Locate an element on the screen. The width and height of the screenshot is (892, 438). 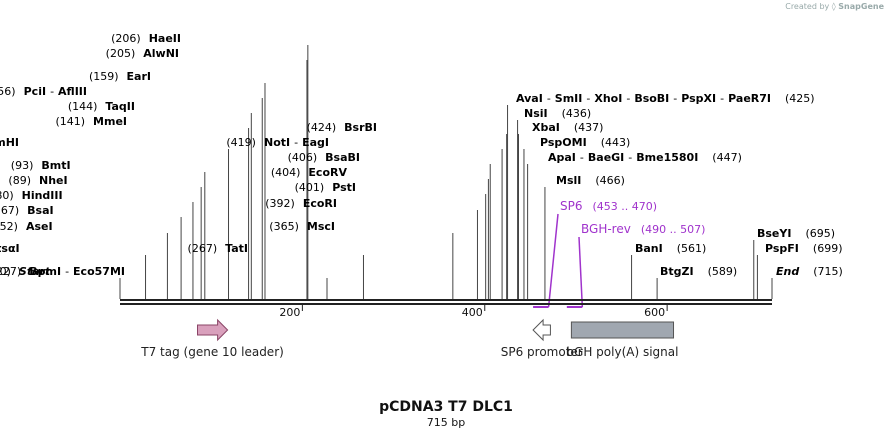
enzyme-name-nsii: NsiI is located at coordinates (536, 113).